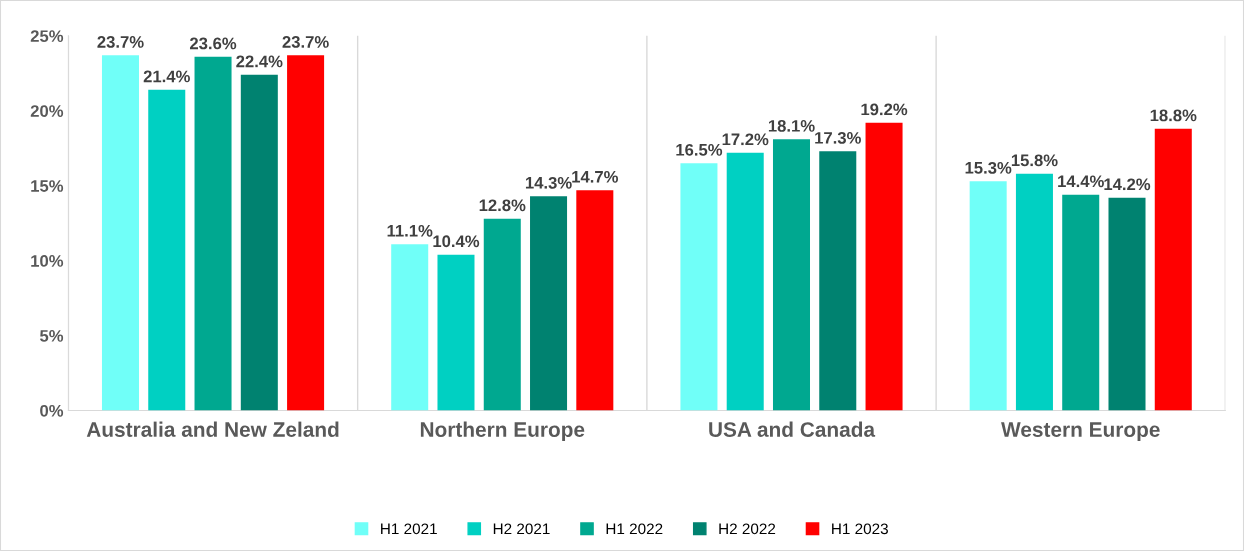  I want to click on y-tick-label: 0%, so click(52, 410).